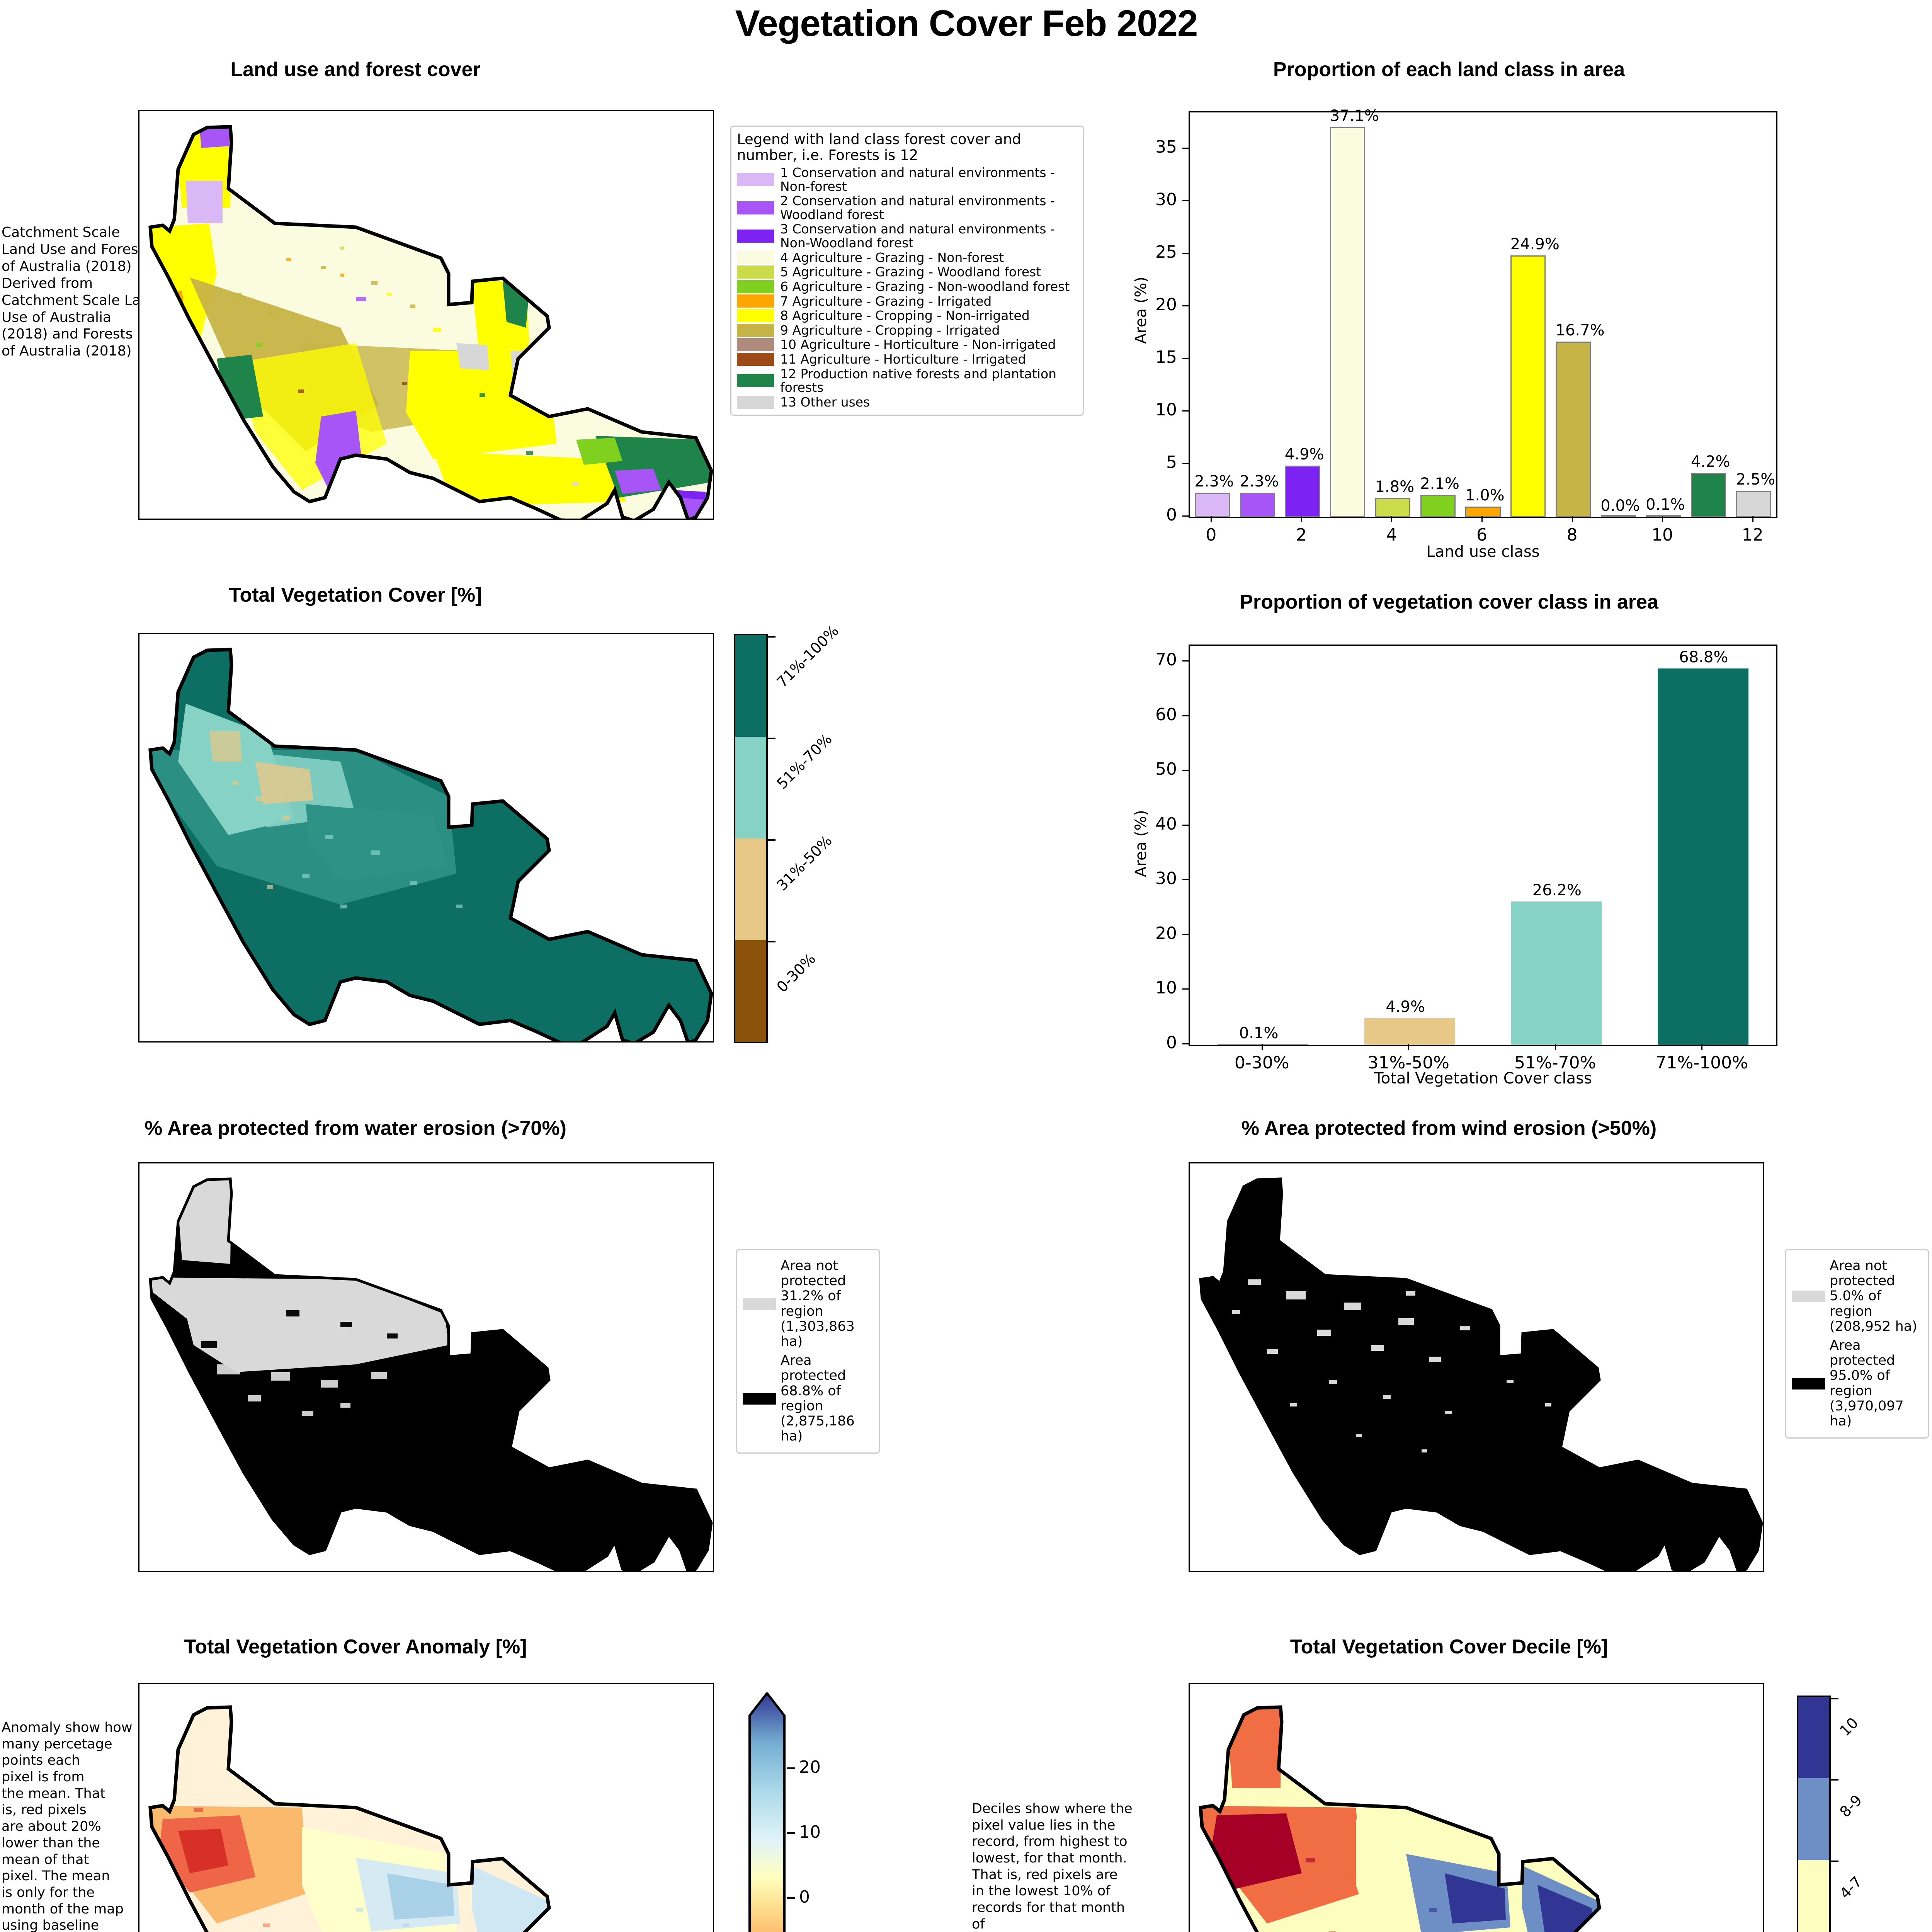 The height and width of the screenshot is (1932, 1932). Describe the element at coordinates (1166, 410) in the screenshot. I see `y-tick-label: 10` at that location.